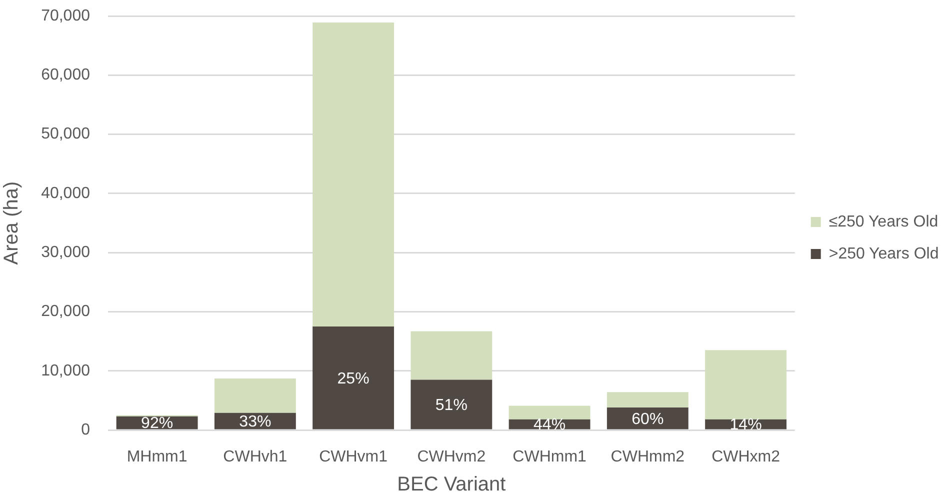  What do you see at coordinates (65, 371) in the screenshot?
I see `y-tick-label: 10,000` at bounding box center [65, 371].